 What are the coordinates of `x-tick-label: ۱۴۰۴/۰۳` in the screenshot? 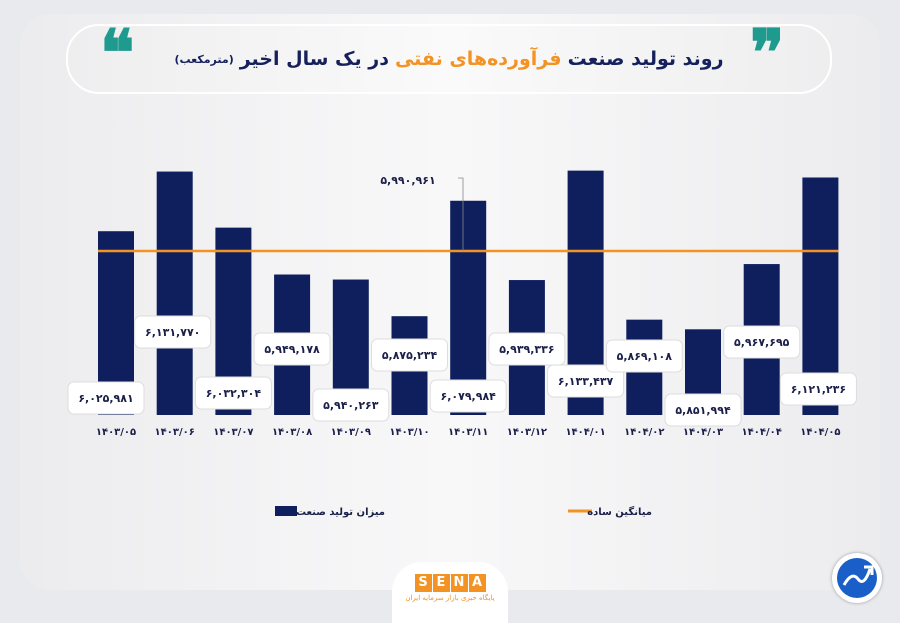 It's located at (703, 432).